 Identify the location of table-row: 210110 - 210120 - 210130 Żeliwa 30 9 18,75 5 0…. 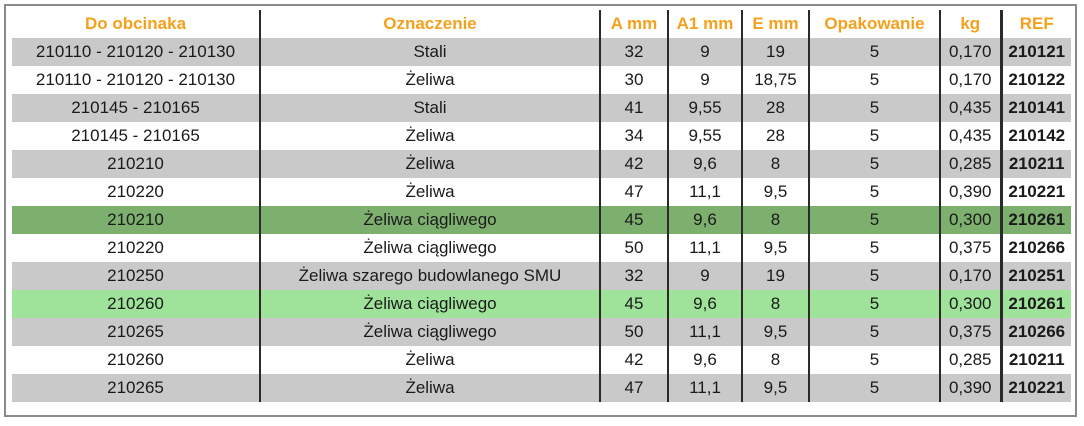
(541, 80).